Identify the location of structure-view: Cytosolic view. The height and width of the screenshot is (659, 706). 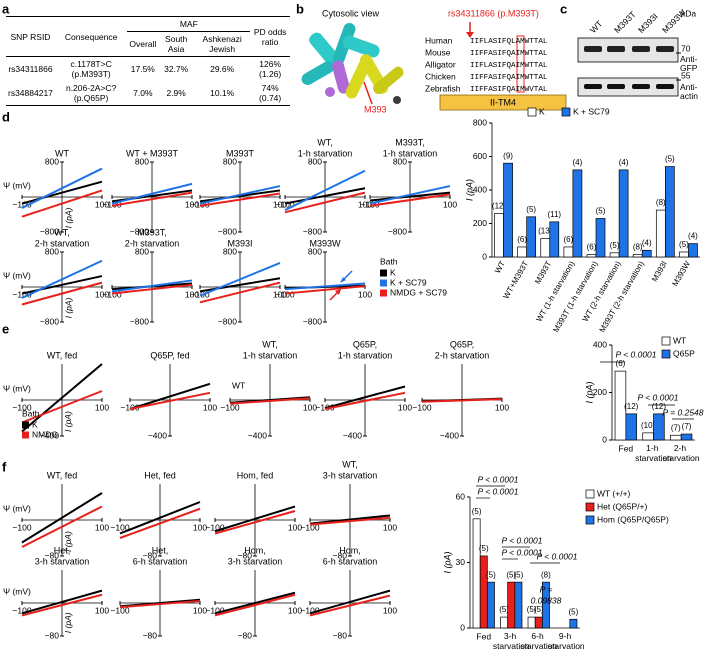
(351, 13).